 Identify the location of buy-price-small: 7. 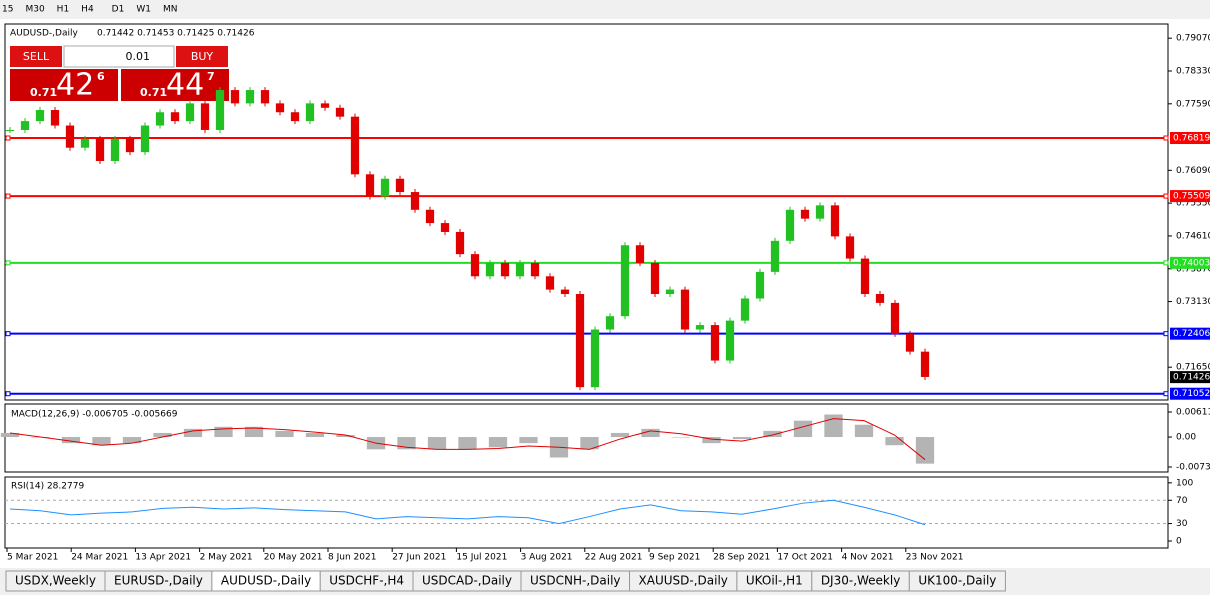
(211, 76).